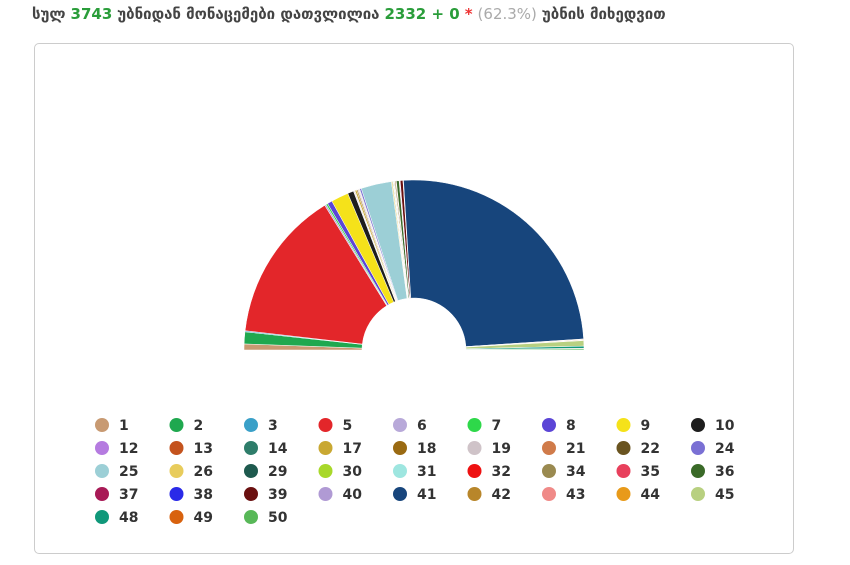  I want to click on legend-label: 36, so click(724, 472).